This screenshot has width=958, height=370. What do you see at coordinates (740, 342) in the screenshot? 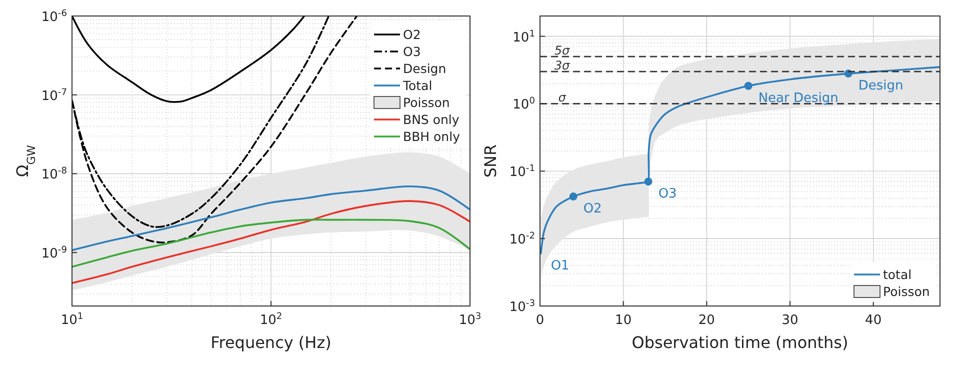
I see `x-axis-title: Observation time (months)` at bounding box center [740, 342].